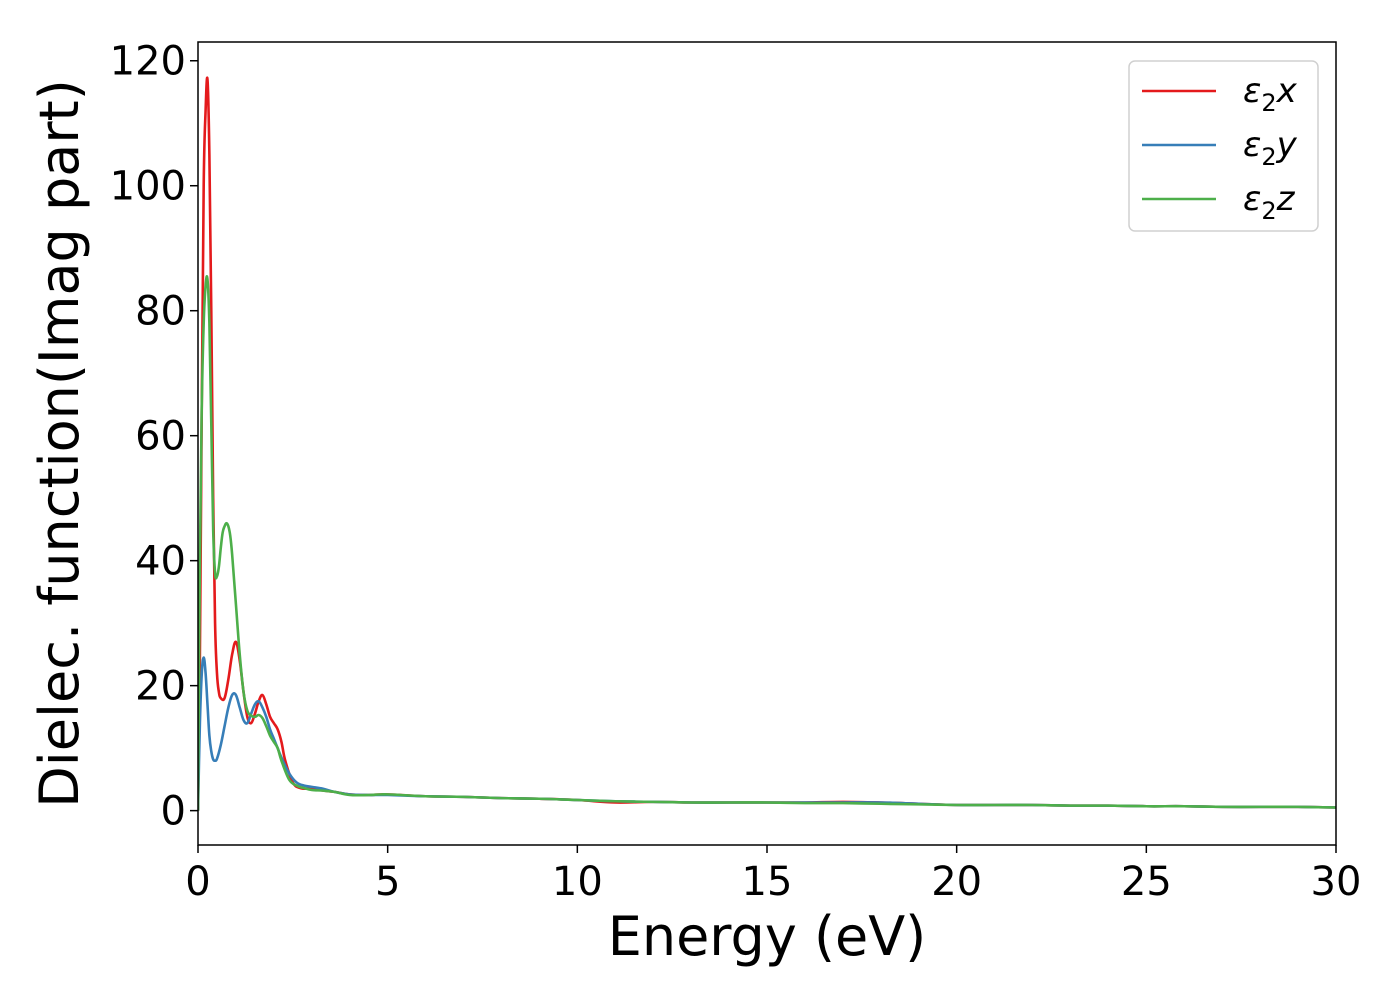  Describe the element at coordinates (160, 562) in the screenshot. I see `y-tick-label: 40` at that location.